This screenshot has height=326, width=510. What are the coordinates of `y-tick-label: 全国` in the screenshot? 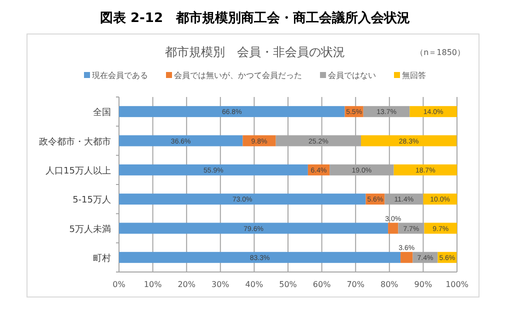 It's located at (102, 112).